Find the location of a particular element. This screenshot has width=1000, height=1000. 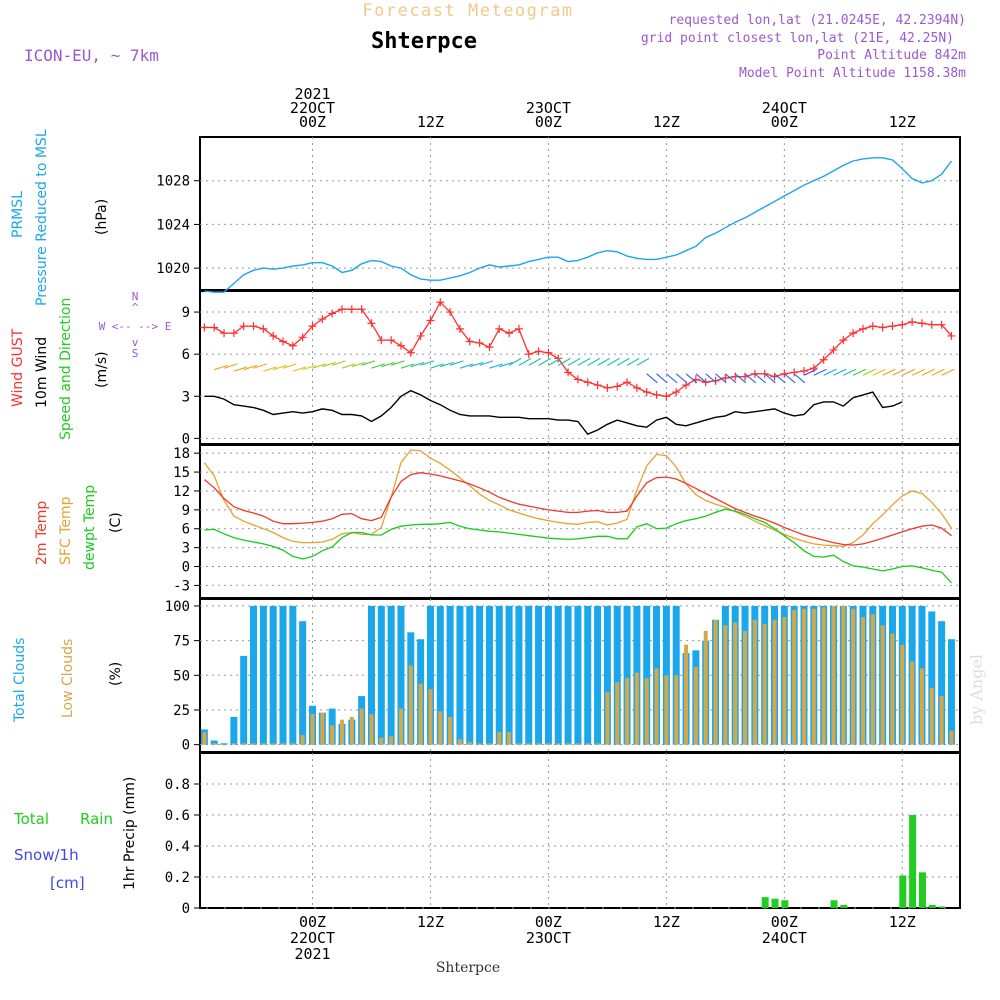

point-altitude: Point Altitude 842m is located at coordinates (891, 55).